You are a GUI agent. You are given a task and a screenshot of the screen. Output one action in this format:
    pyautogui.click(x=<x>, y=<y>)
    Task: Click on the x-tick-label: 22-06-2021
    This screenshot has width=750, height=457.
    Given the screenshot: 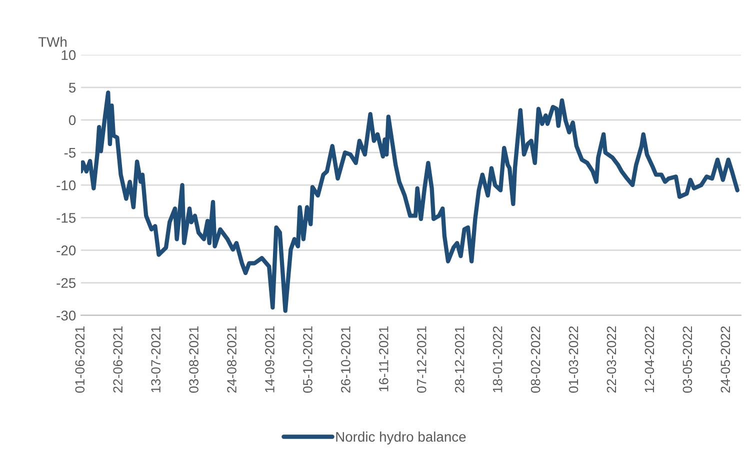 What is the action you would take?
    pyautogui.click(x=118, y=359)
    